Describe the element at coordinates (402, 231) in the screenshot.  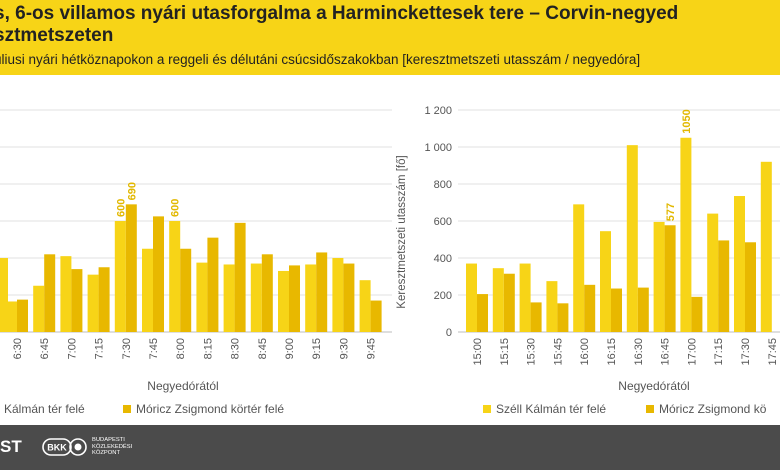
I see `chart2-y-axis-title: Keresztmetszeti utasszám [fő]` at that location.